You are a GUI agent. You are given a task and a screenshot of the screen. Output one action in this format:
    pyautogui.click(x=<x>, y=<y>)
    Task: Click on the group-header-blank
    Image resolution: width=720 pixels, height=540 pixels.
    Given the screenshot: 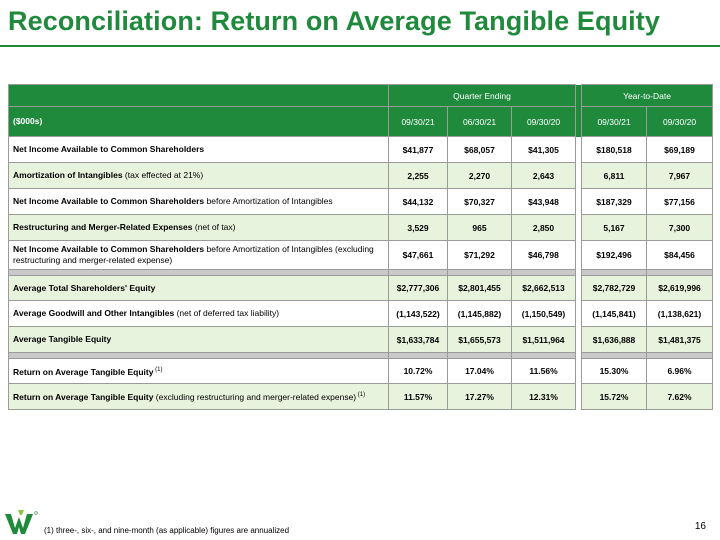 What is the action you would take?
    pyautogui.click(x=198, y=95)
    